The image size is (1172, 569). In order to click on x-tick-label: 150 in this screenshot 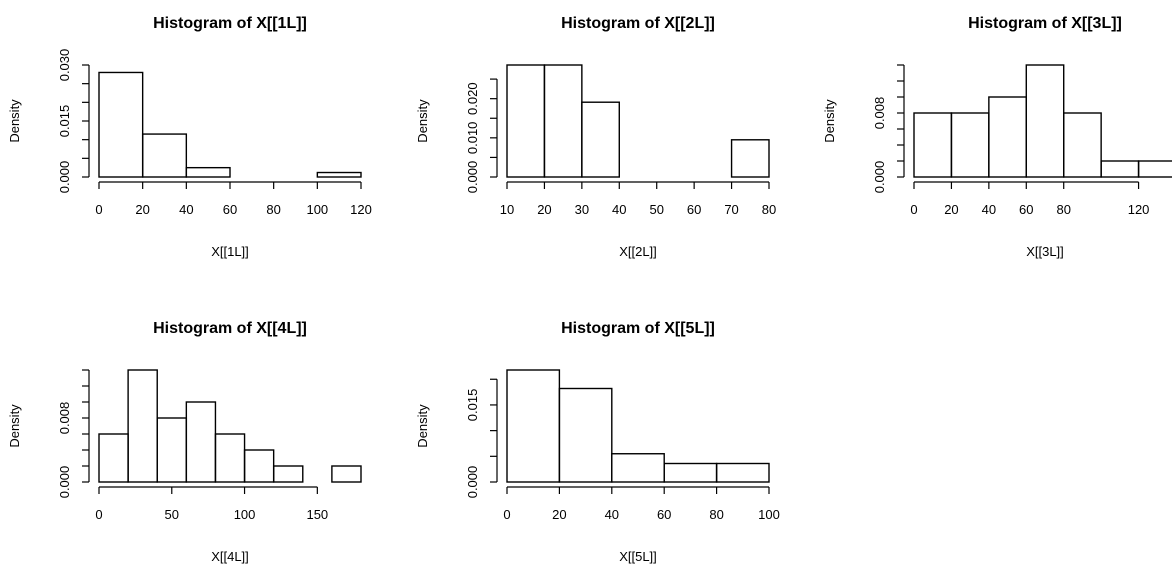, I will do `click(317, 514)`.